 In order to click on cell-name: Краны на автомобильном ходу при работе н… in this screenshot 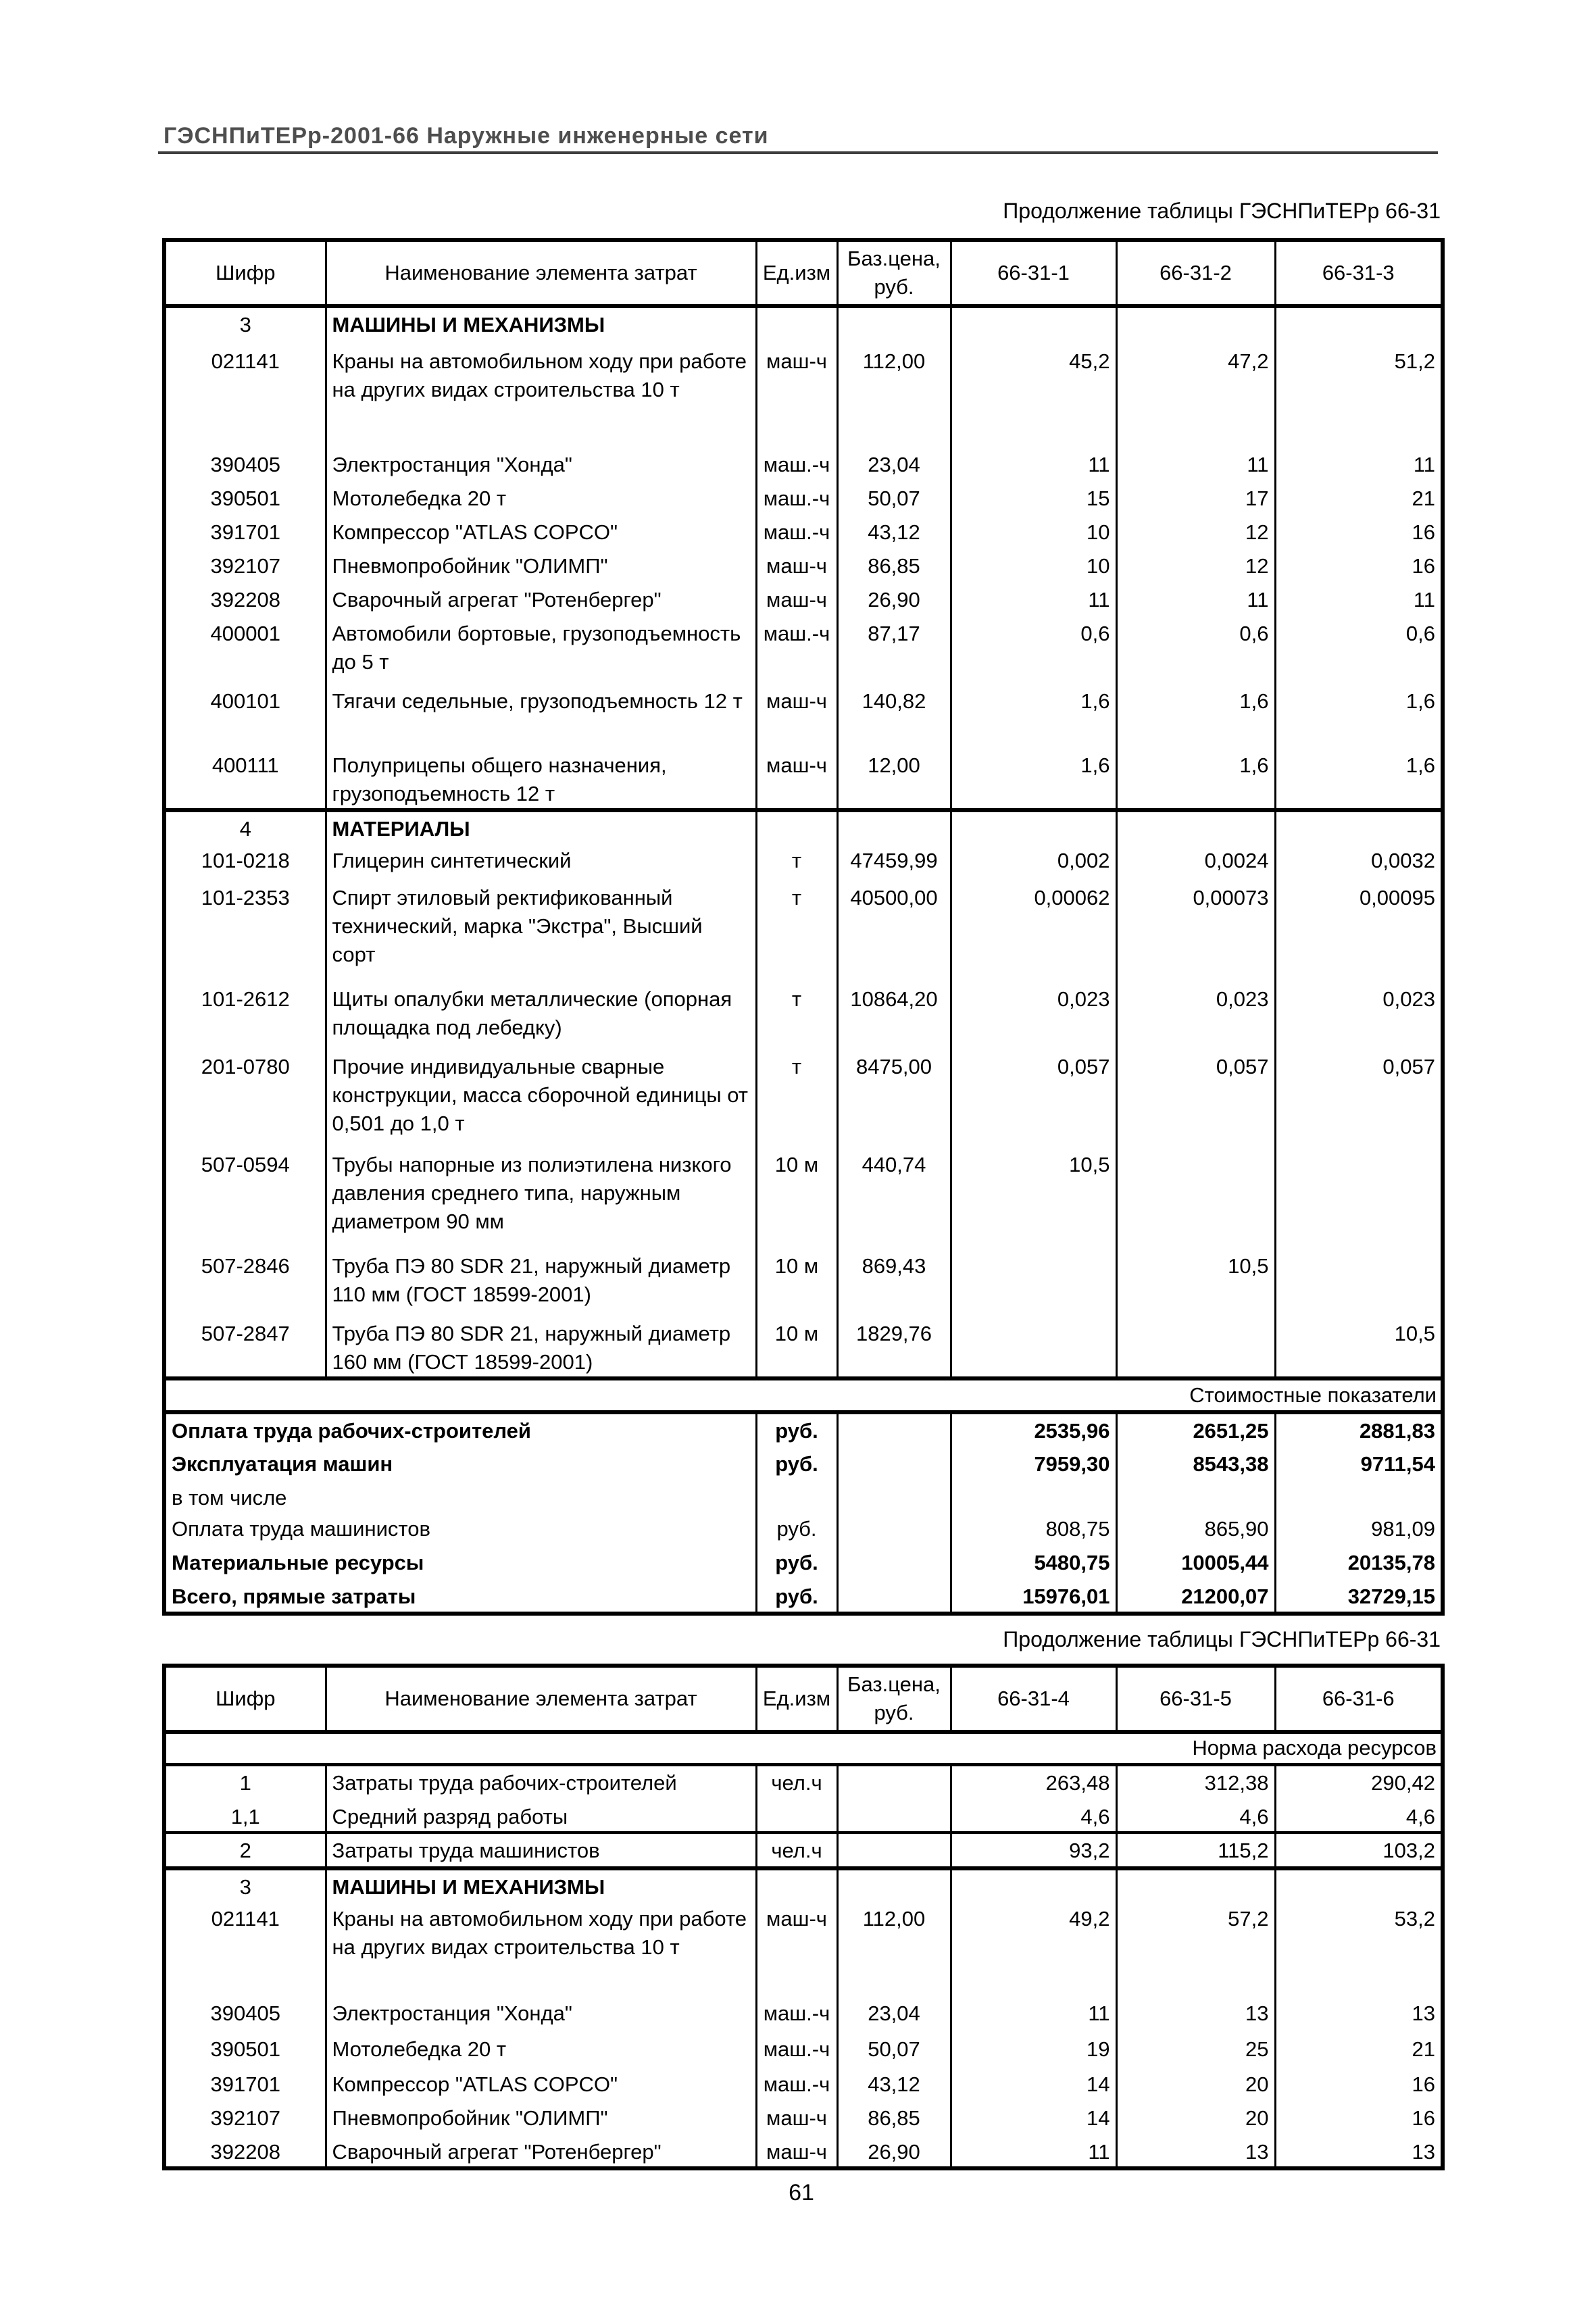, I will do `click(540, 1950)`.